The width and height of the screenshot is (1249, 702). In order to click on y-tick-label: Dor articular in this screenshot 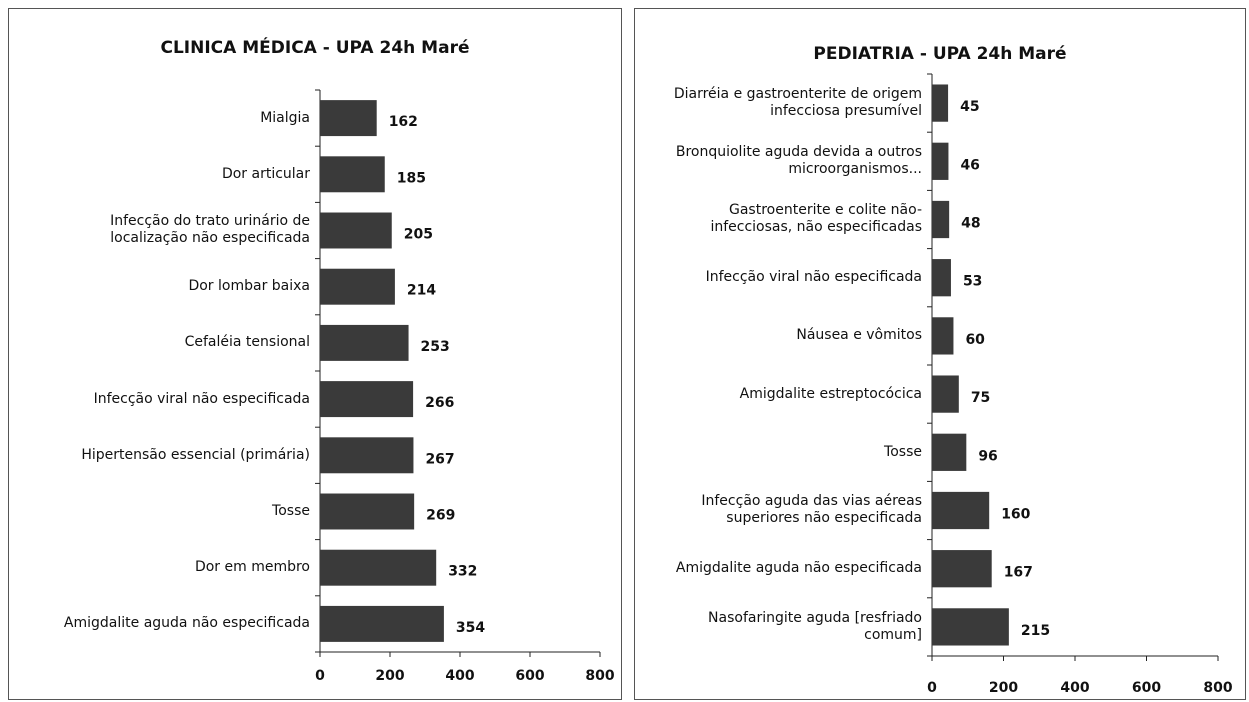, I will do `click(265, 173)`.